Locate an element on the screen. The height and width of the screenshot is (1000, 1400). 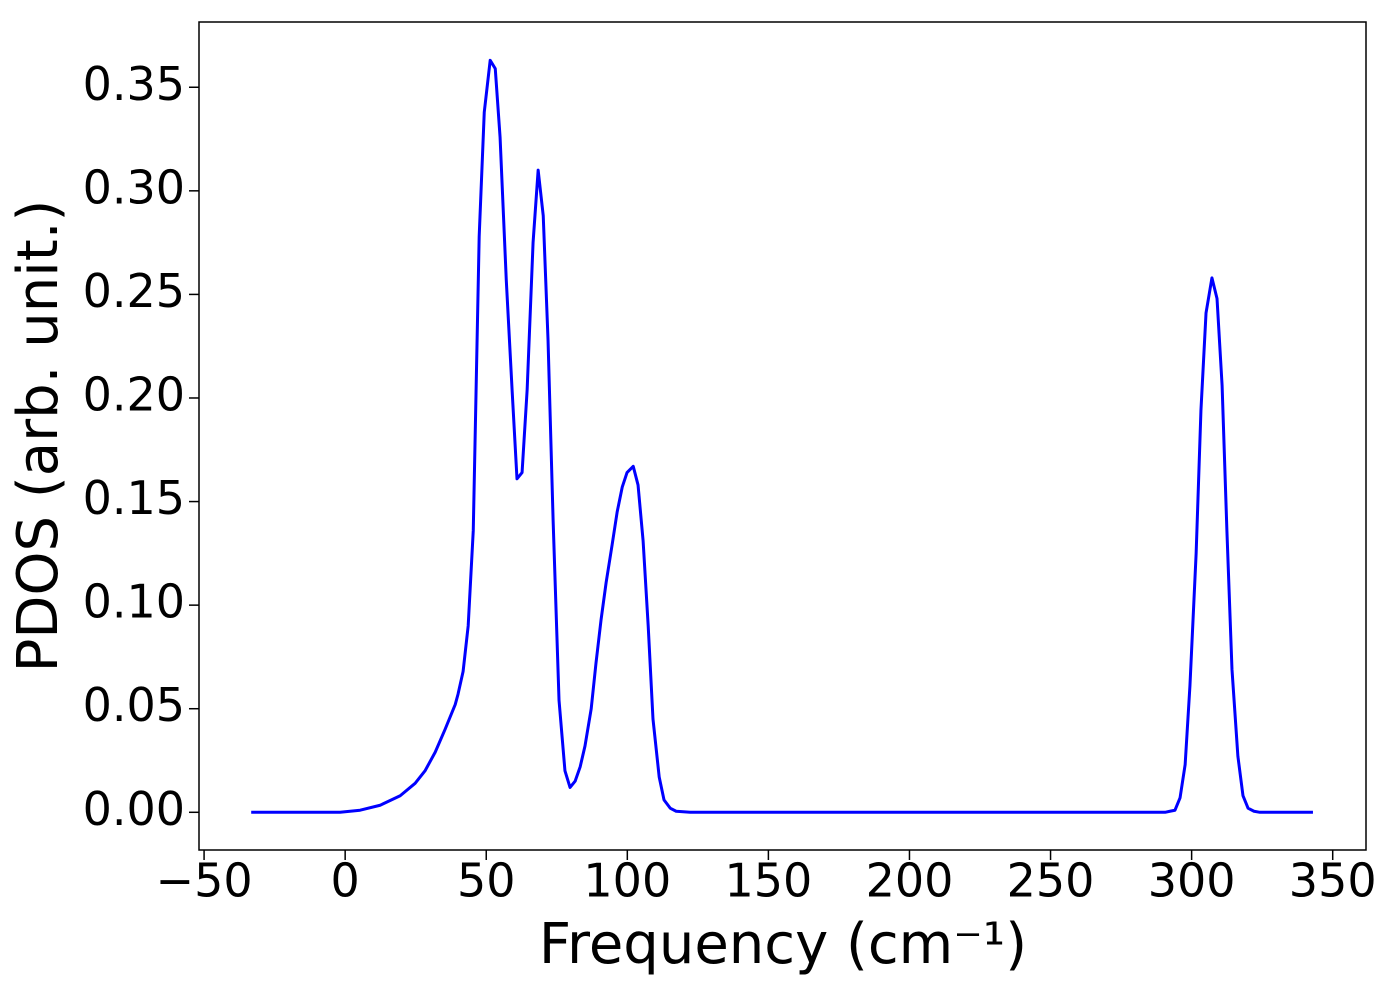
x-tick-label: 100 is located at coordinates (627, 881).